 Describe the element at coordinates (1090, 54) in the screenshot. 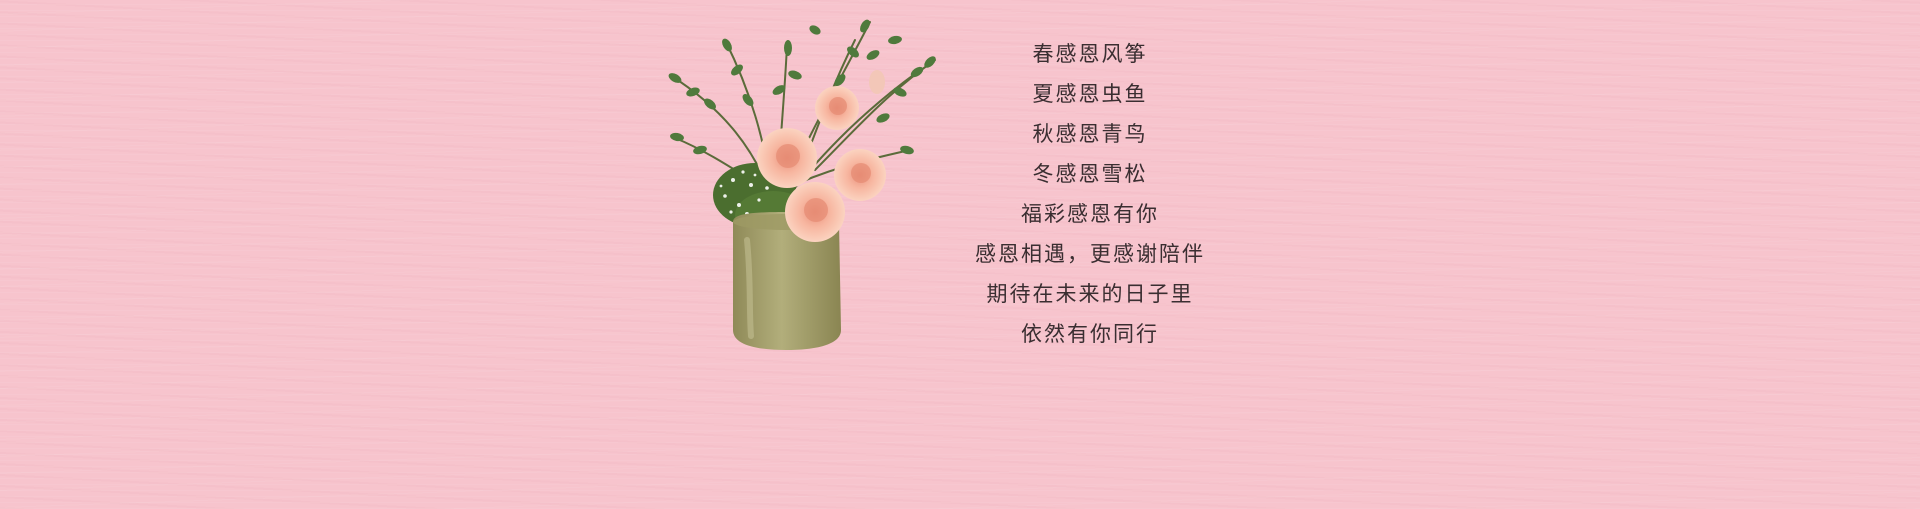

I see `poem-line: 春感恩风筝` at that location.